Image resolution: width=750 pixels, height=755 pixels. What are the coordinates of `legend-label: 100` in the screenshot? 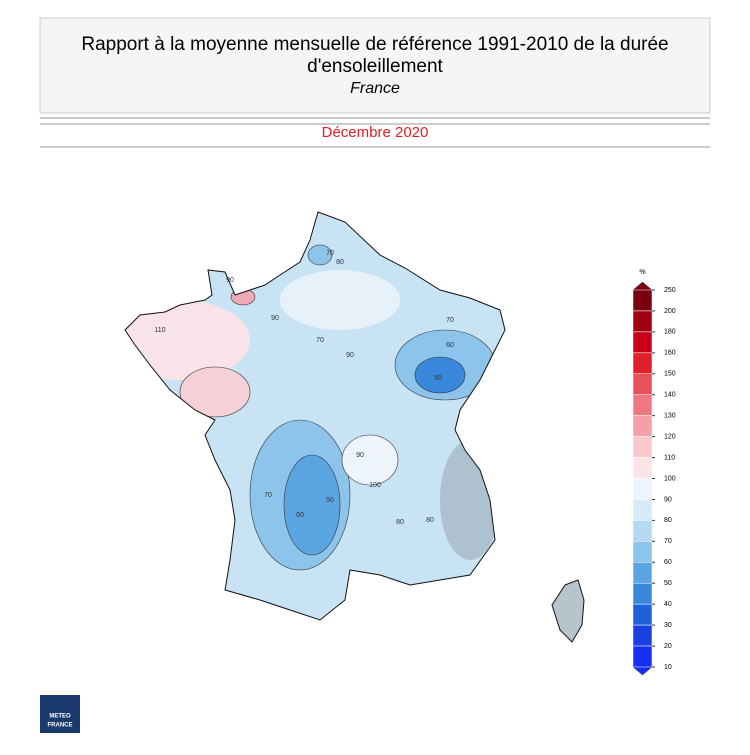 It's located at (670, 478).